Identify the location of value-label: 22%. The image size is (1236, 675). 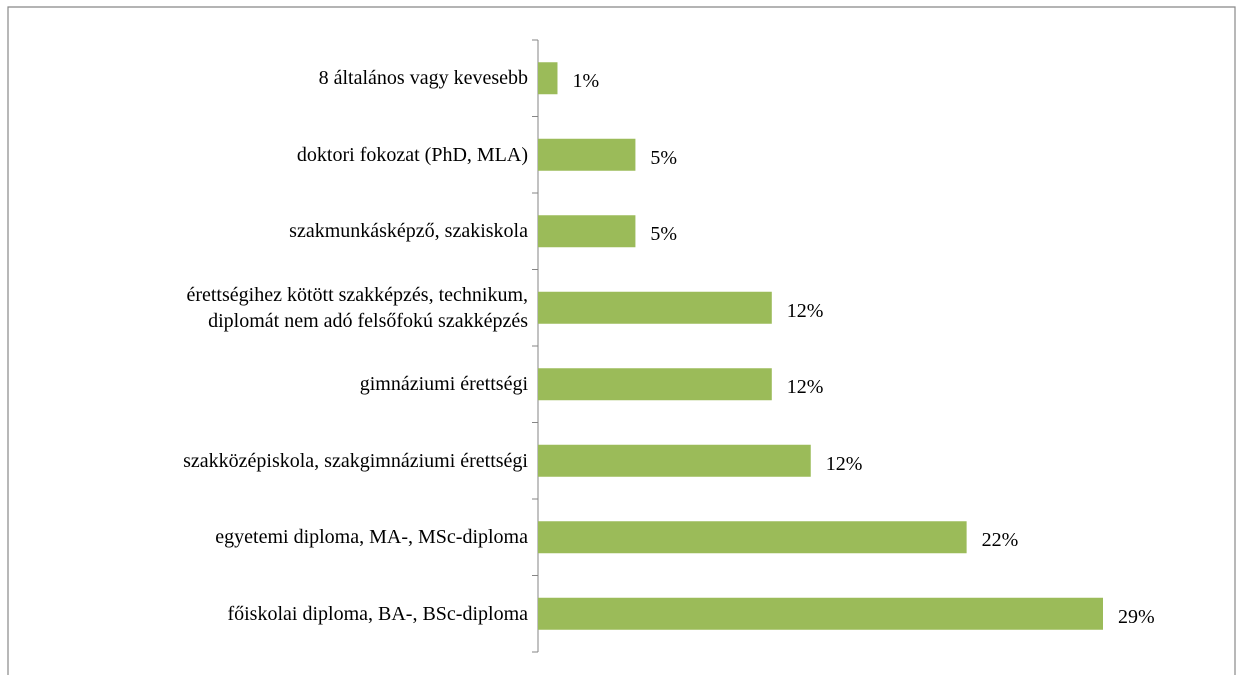
(1000, 540).